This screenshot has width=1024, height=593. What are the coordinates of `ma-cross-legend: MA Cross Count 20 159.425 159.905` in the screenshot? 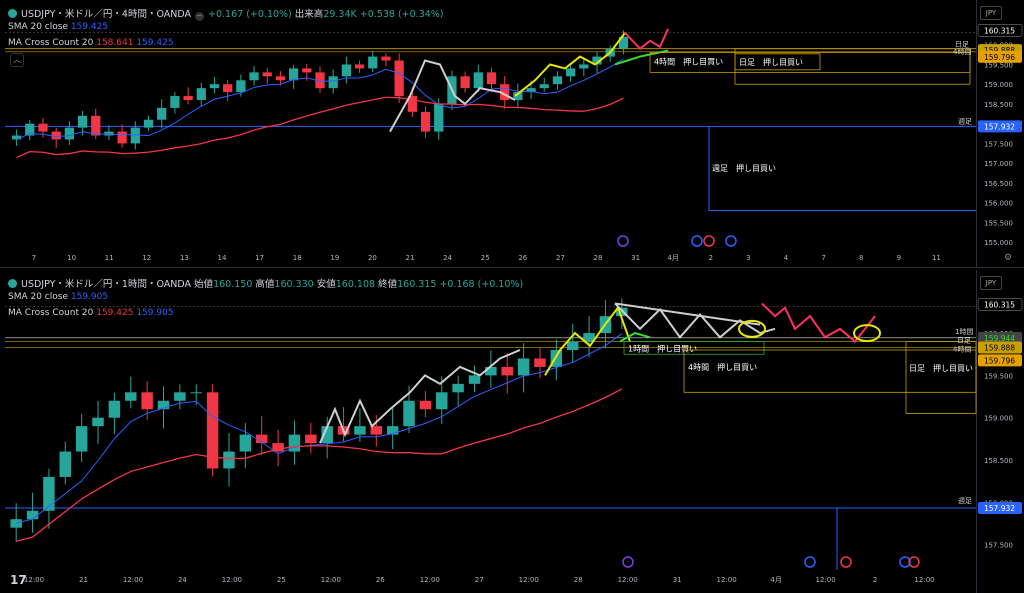 It's located at (91, 313).